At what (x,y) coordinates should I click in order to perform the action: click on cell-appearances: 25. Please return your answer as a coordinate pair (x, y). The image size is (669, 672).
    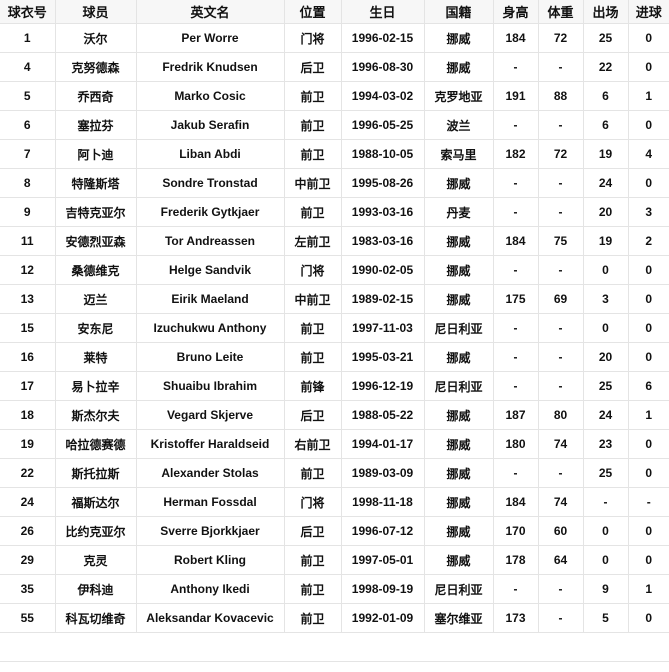
    Looking at the image, I should click on (605, 38).